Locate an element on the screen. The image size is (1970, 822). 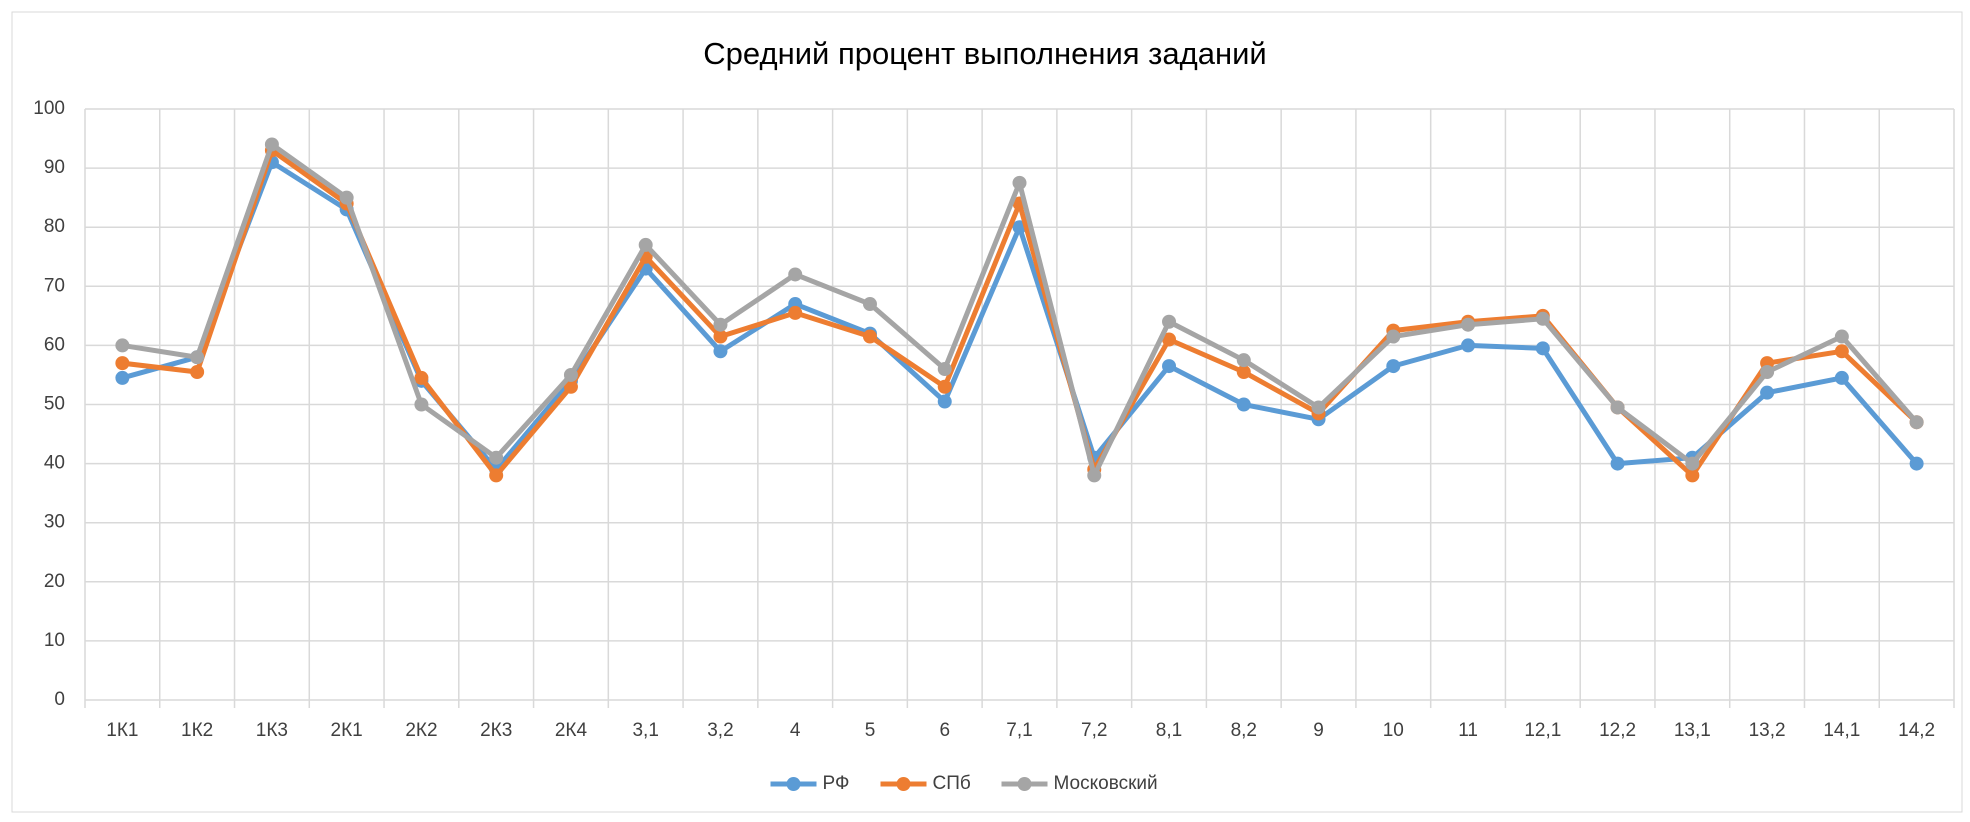
x-tick-label: 9 is located at coordinates (1318, 730).